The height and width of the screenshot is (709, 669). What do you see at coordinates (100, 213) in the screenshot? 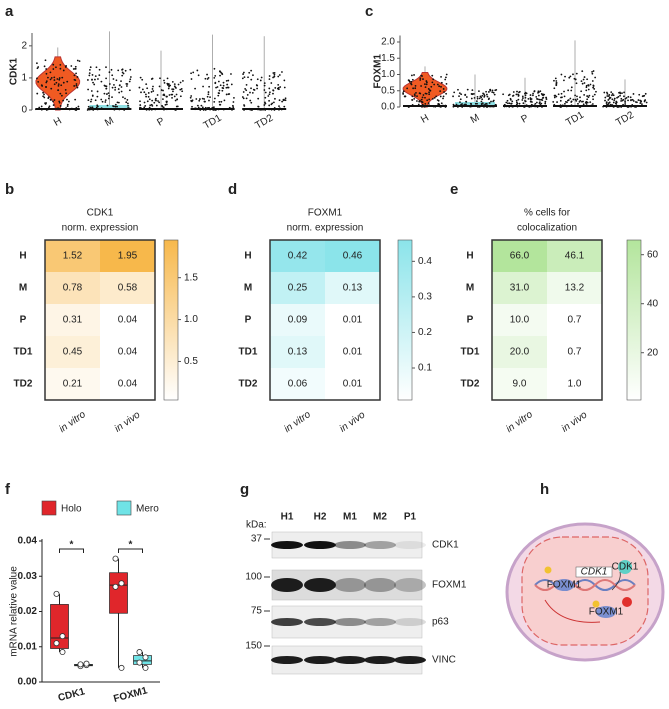
I see `heatmap-title: CDK1` at bounding box center [100, 213].